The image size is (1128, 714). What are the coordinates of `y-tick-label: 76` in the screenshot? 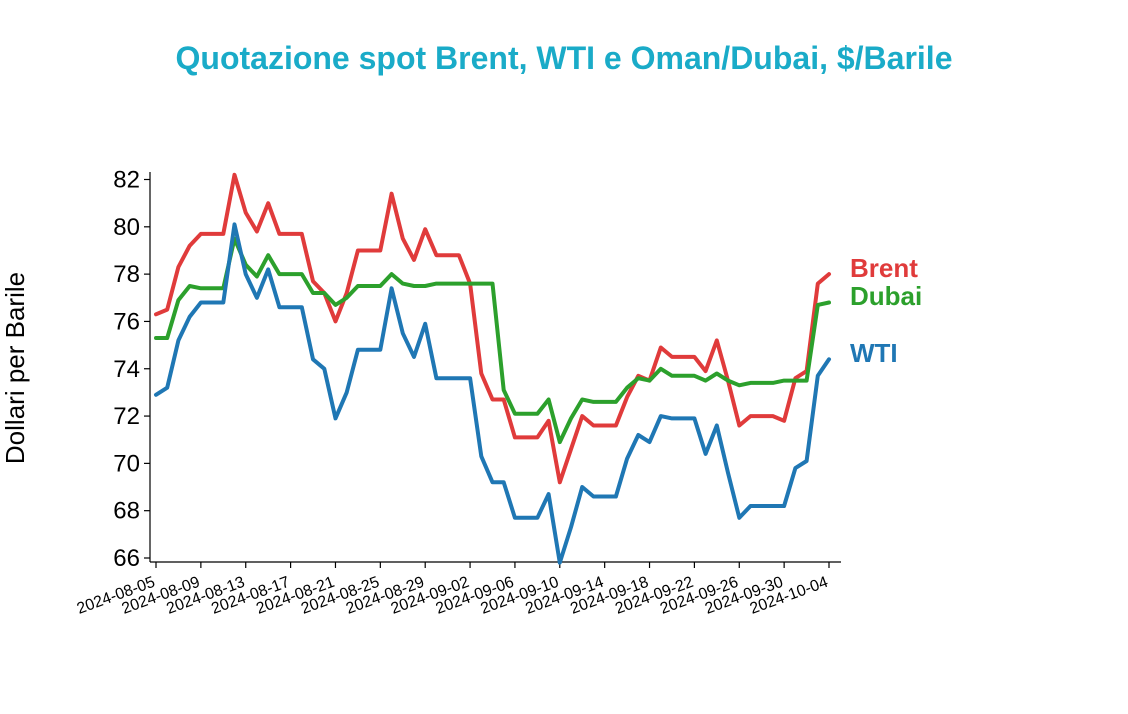 It's located at (126, 321).